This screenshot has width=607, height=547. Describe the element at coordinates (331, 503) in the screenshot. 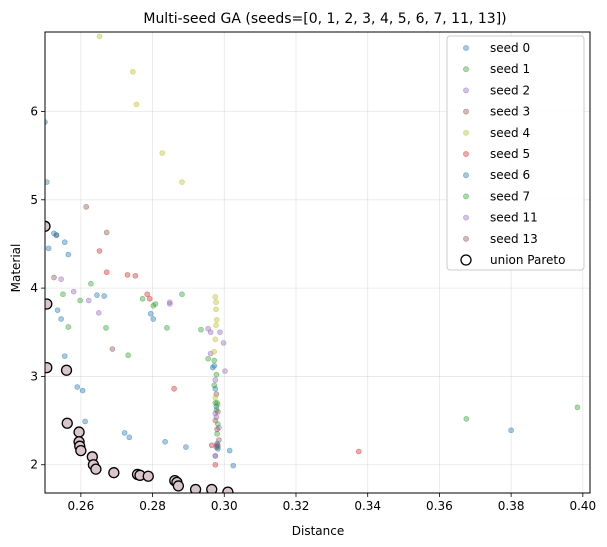

I see `x-axis: 0.26 0.28 0.30 0.32 0.34 0.36 0.38 0.40` at that location.